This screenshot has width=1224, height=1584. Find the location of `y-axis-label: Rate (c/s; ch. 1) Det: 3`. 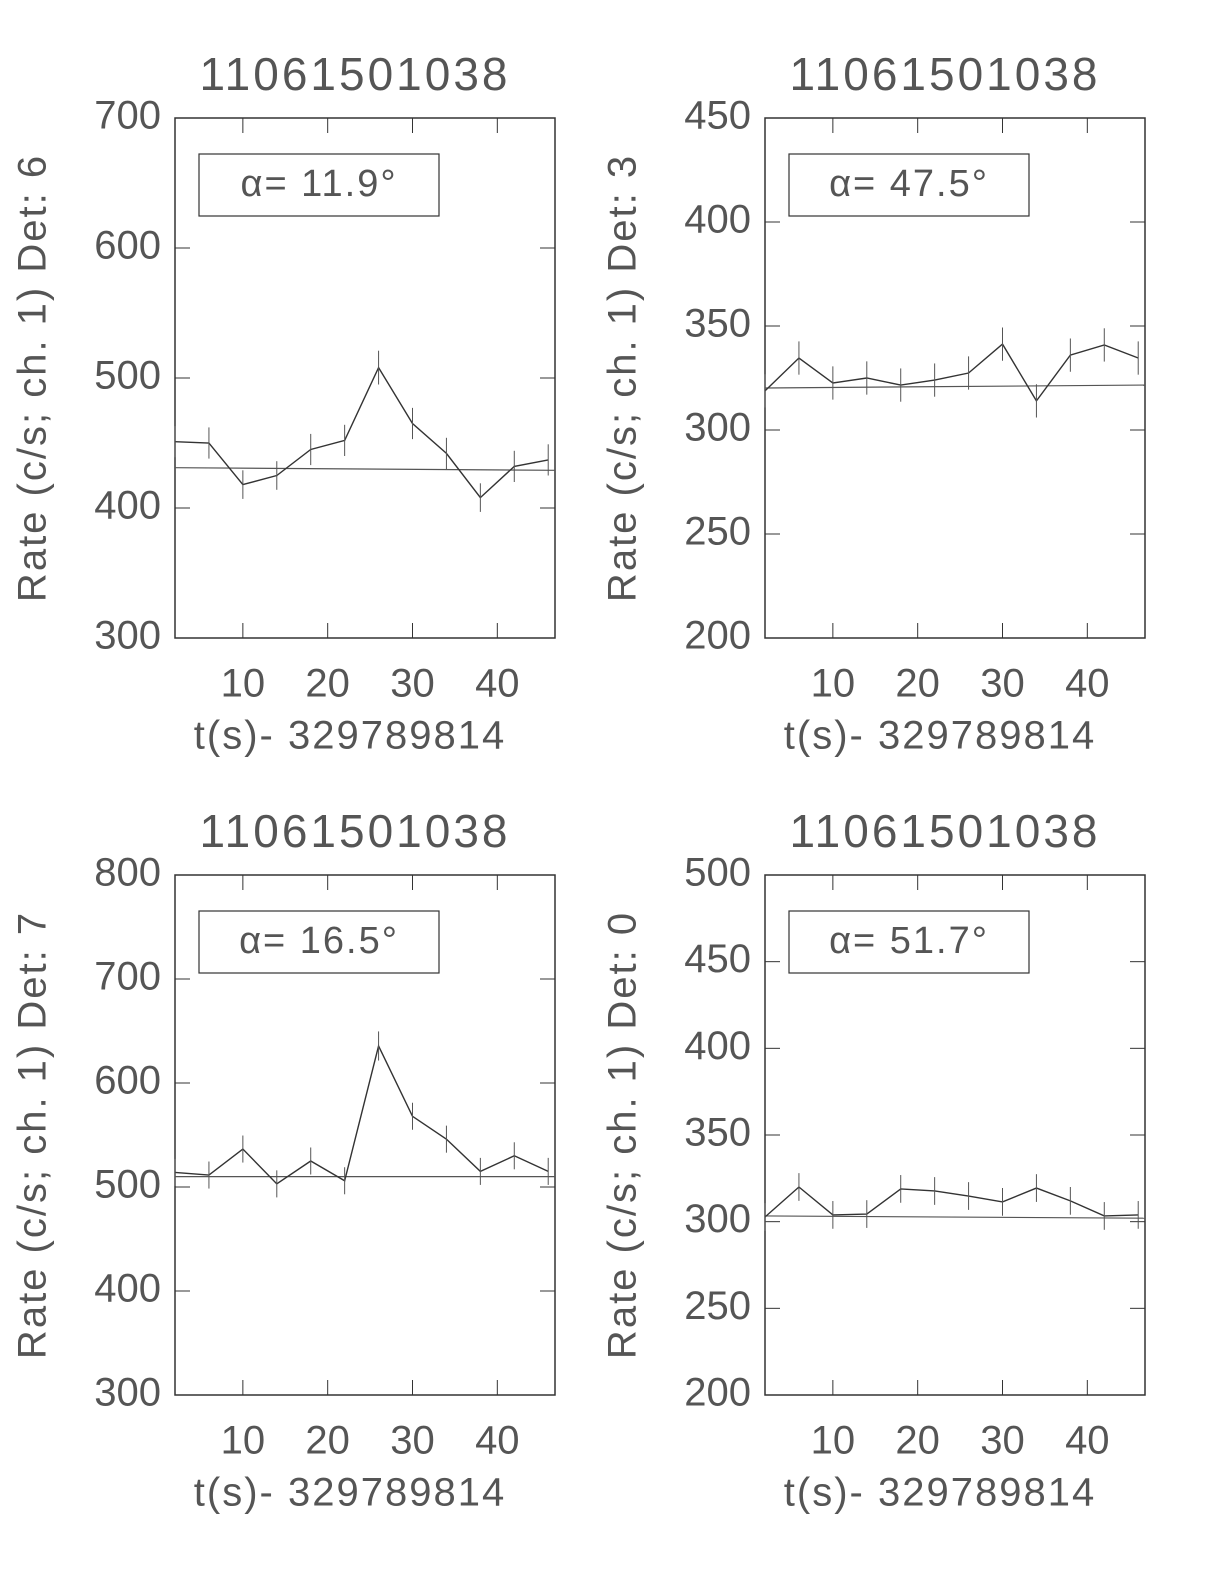

y-axis-label: Rate (c/s; ch. 1) Det: 3 is located at coordinates (623, 378).